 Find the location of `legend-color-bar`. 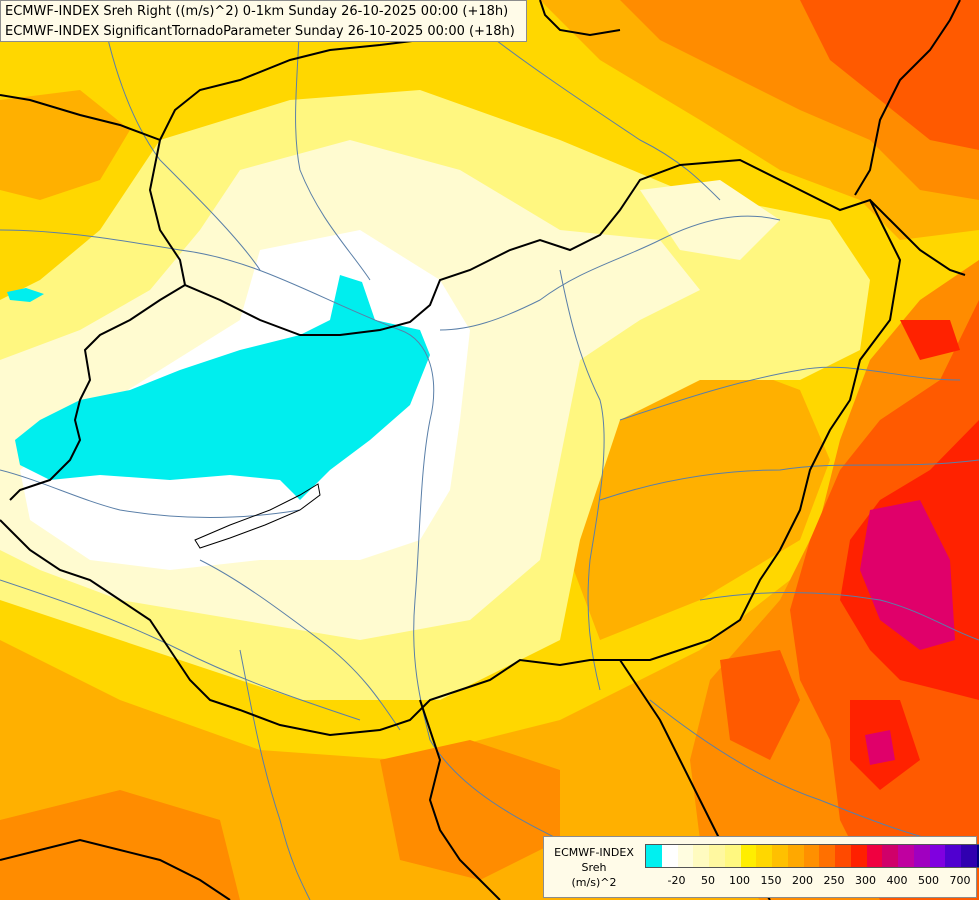

legend-color-bar is located at coordinates (812, 856).